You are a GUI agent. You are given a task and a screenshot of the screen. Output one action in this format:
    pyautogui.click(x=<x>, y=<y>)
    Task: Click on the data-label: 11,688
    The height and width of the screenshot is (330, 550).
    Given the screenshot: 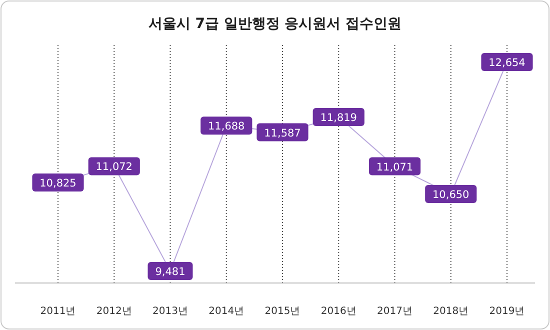 What is the action you would take?
    pyautogui.click(x=226, y=126)
    